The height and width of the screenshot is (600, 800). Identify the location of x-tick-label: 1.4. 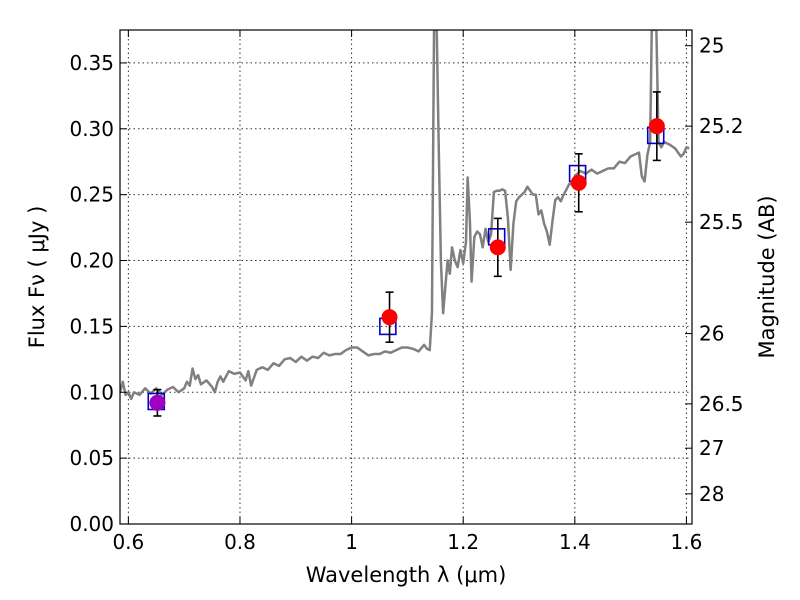
(575, 542).